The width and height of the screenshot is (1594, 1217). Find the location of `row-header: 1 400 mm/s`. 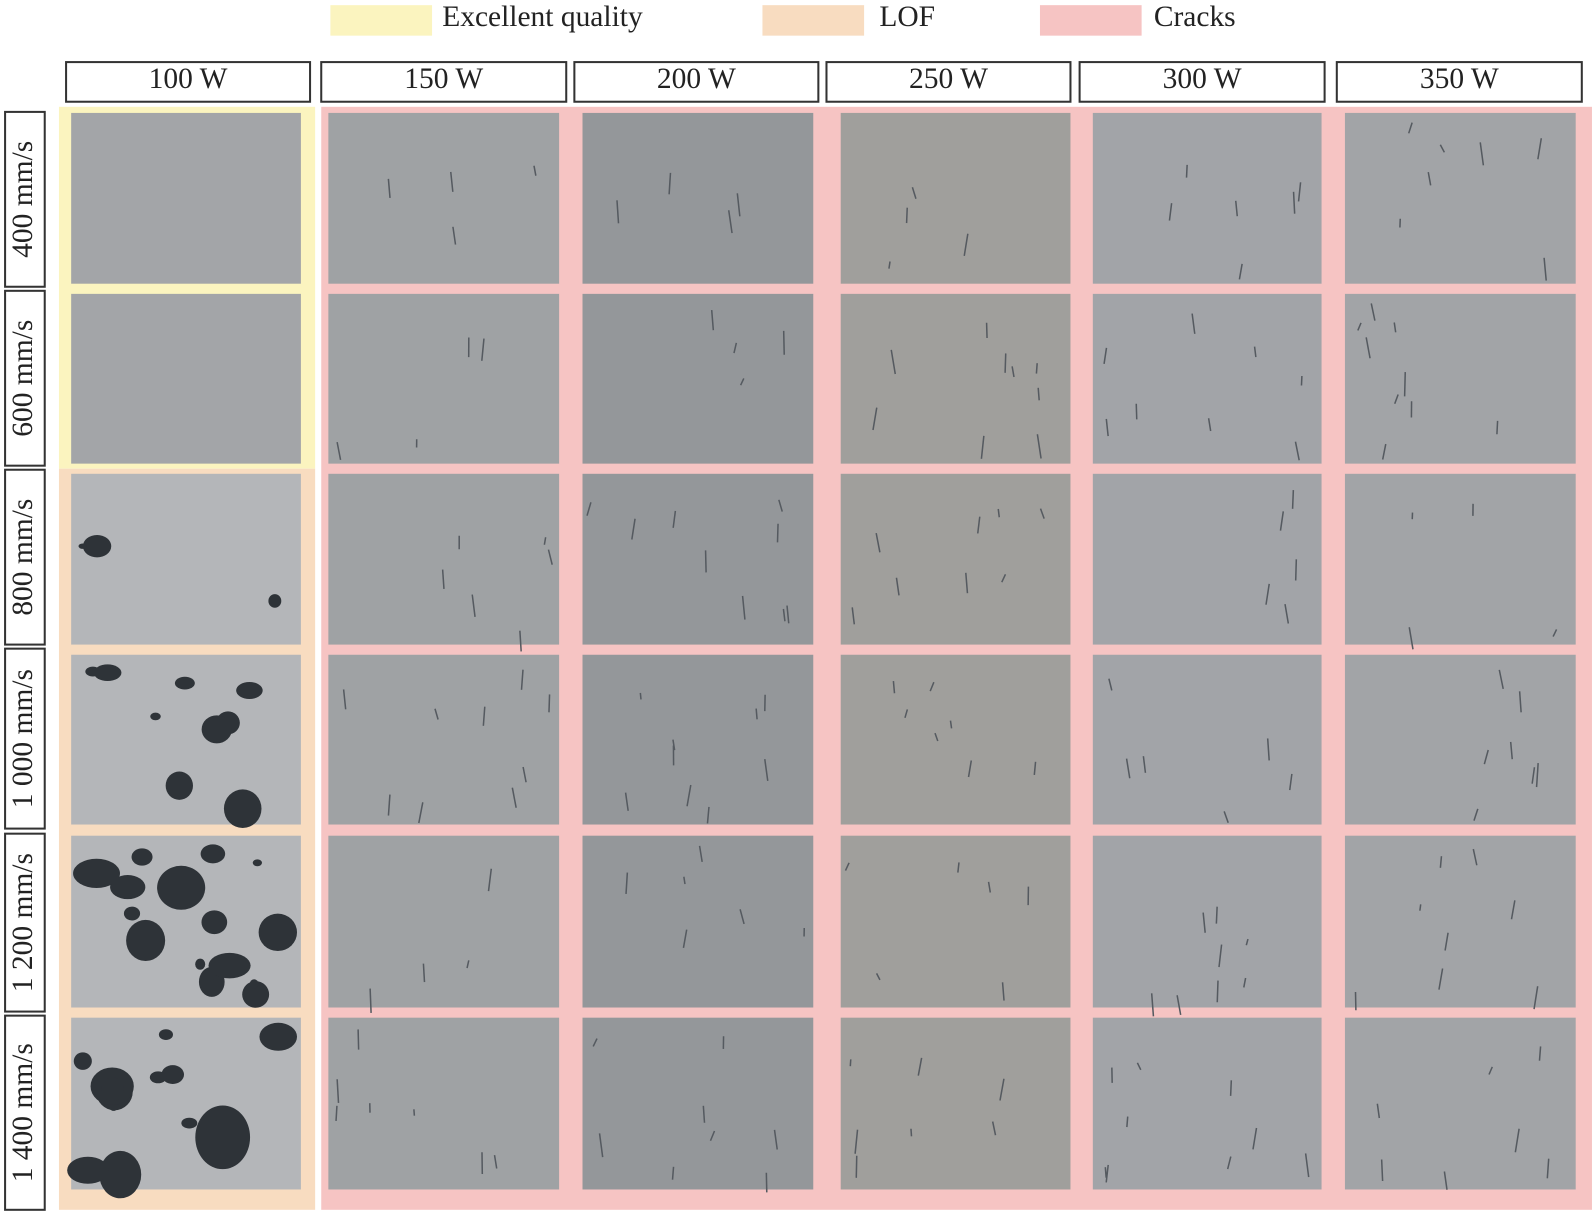

row-header: 1 400 mm/s is located at coordinates (23, 1112).